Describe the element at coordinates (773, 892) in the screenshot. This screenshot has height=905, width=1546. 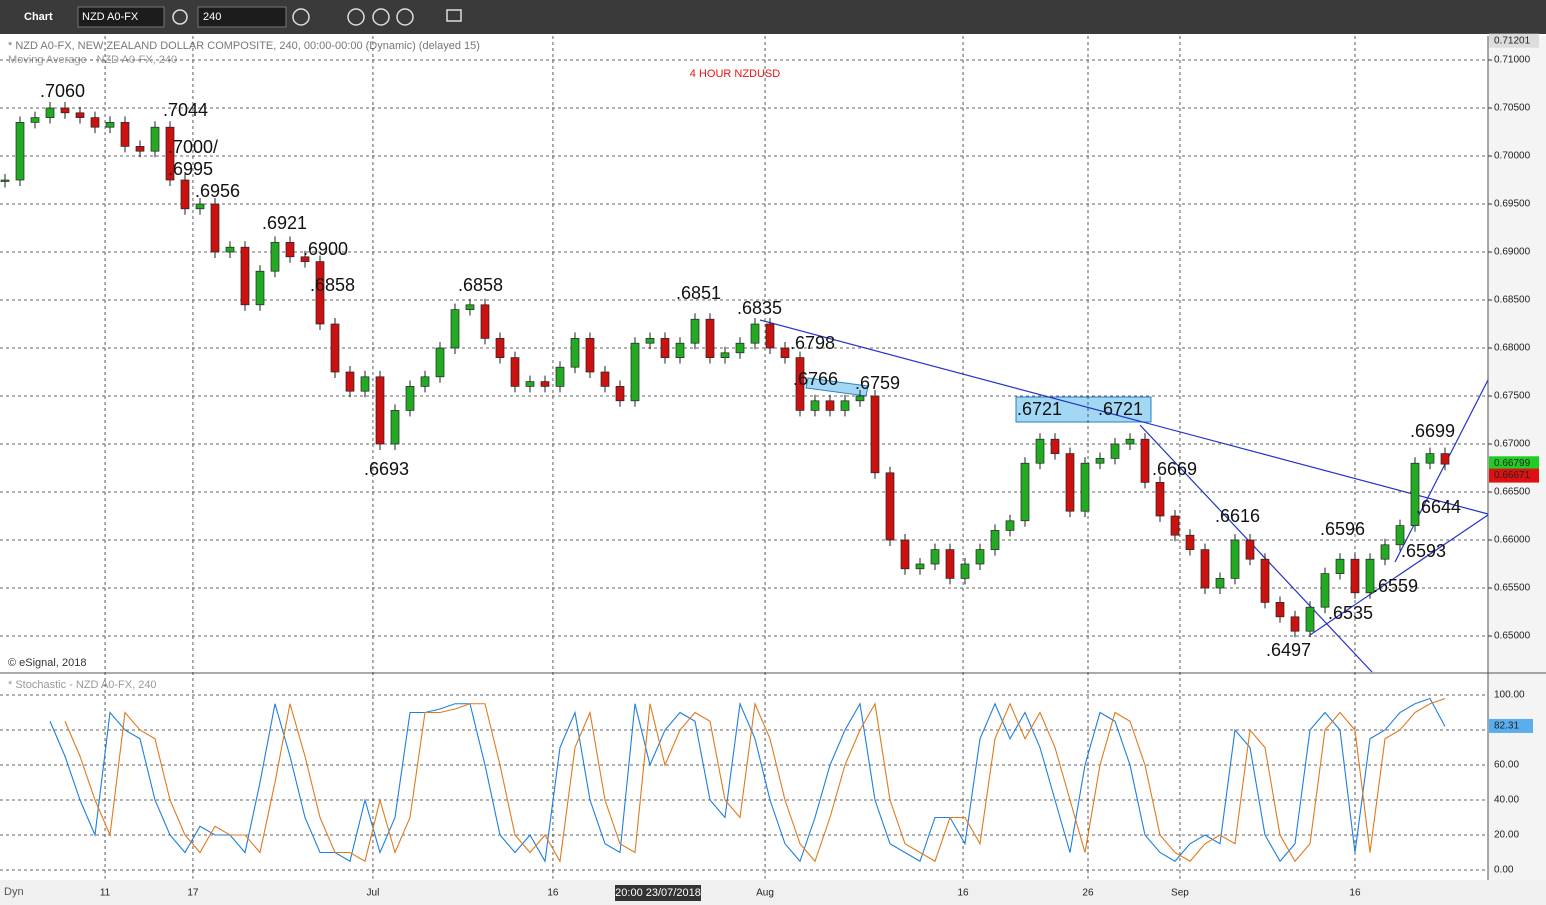
I see `time-axis` at that location.